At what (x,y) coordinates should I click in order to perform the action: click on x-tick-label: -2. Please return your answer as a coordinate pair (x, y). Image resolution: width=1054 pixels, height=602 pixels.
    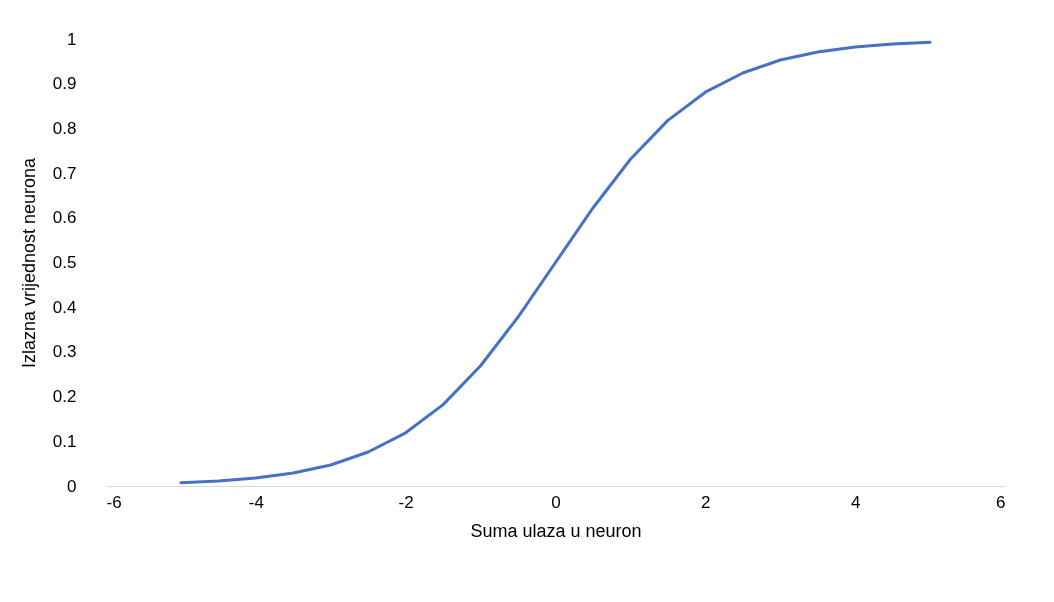
    Looking at the image, I should click on (406, 502).